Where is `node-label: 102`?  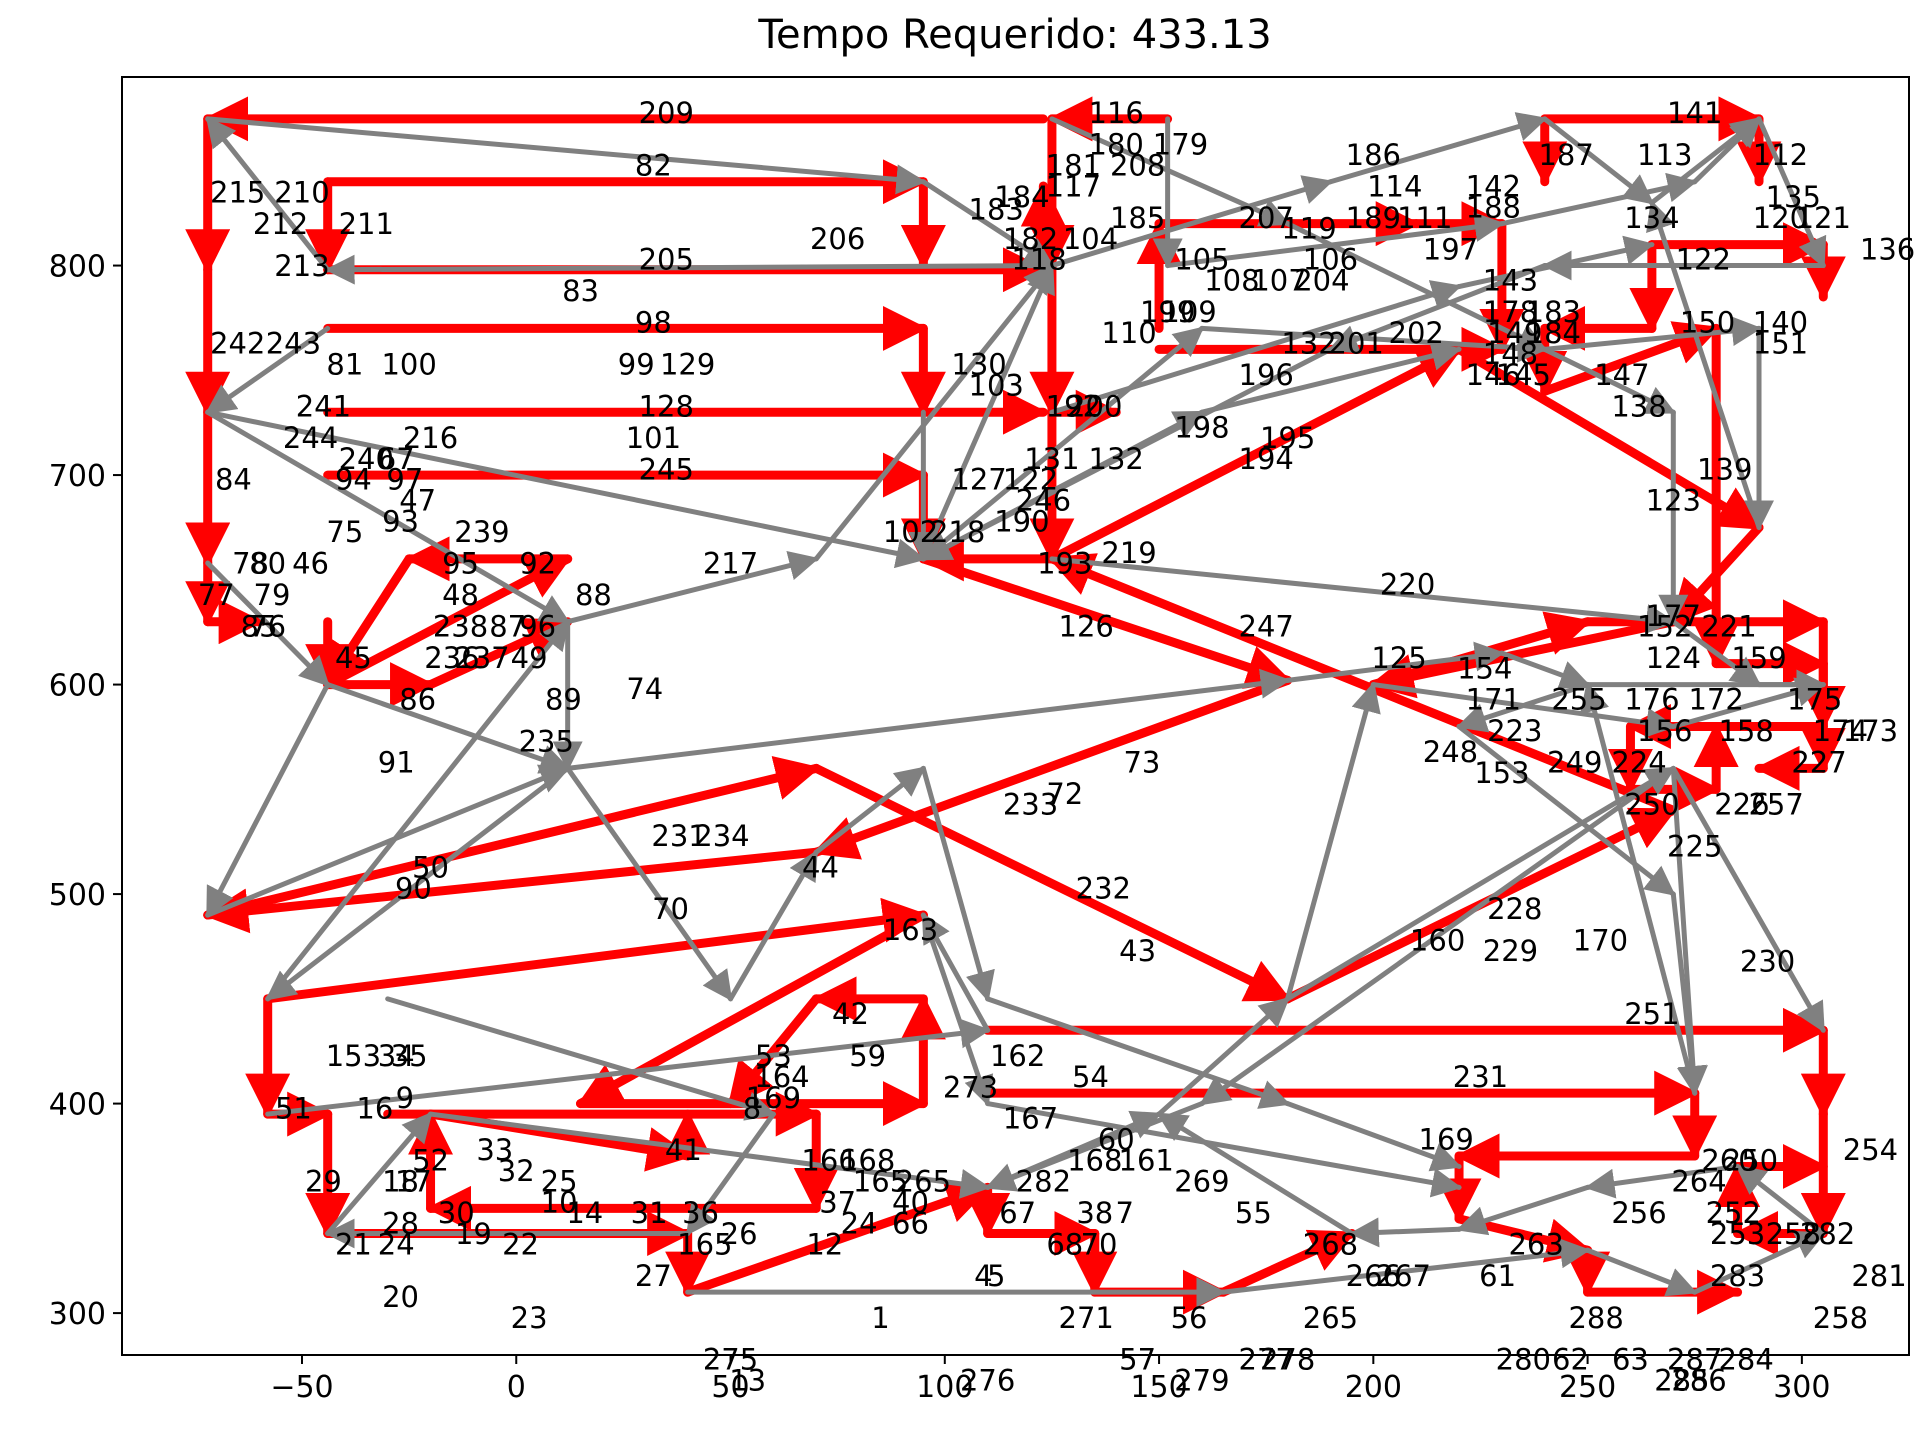 node-label: 102 is located at coordinates (910, 532).